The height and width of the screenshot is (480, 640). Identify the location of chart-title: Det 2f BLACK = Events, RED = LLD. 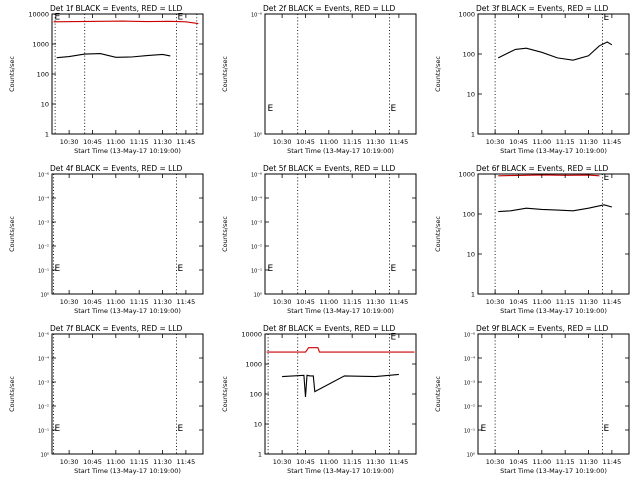
(329, 8).